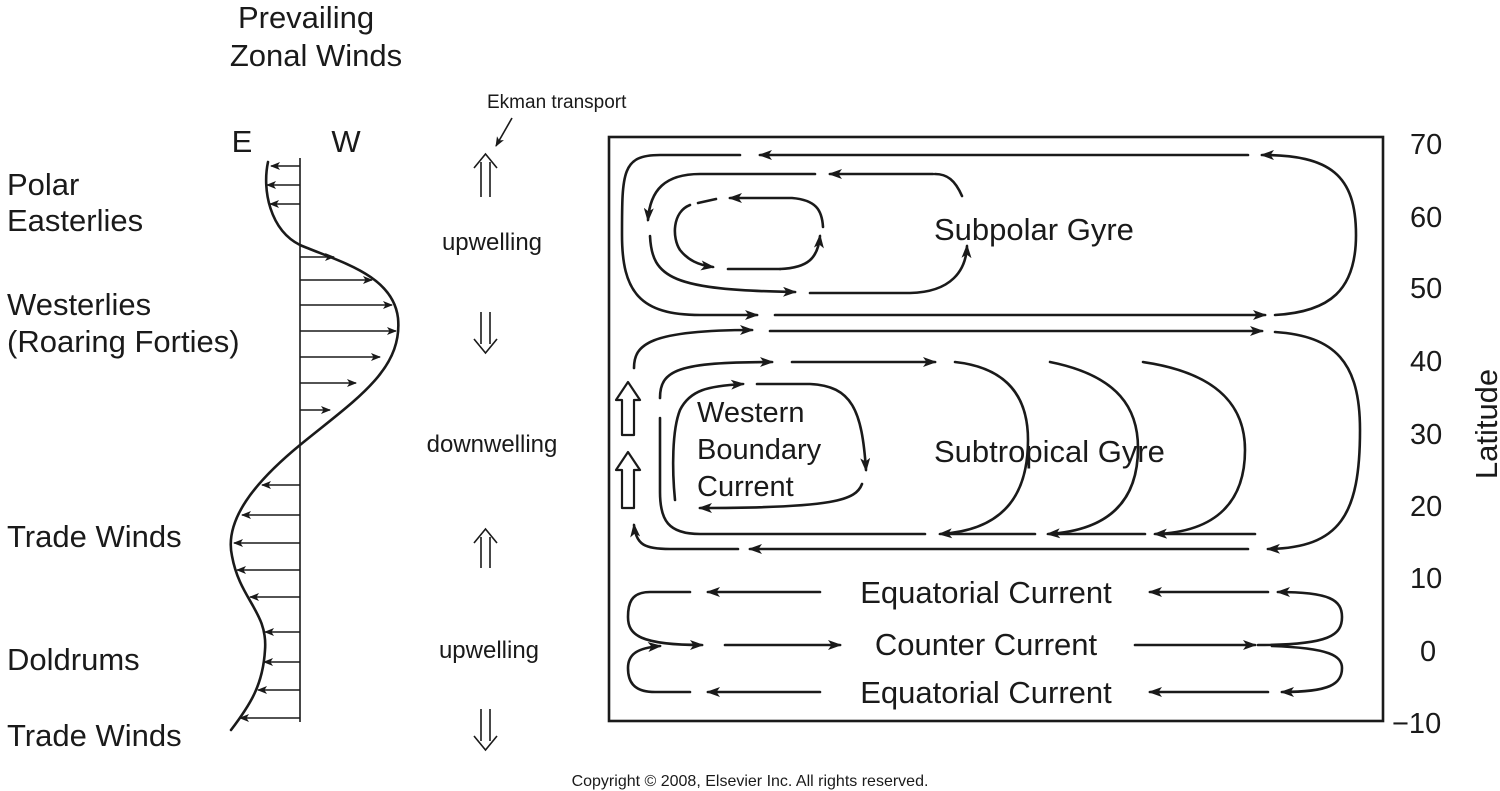 The image size is (1500, 791). What do you see at coordinates (750, 413) in the screenshot?
I see `western-boundary-current-line1: Western` at bounding box center [750, 413].